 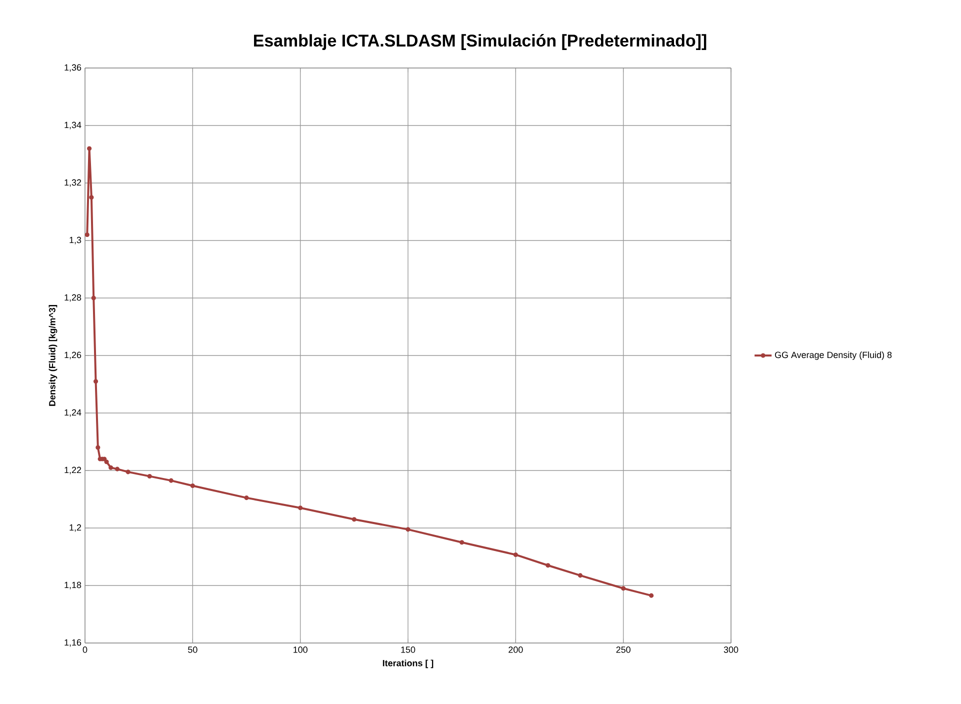 I want to click on chart-title: Esamblaje ICTA.SLDASM [Simulación [Predeterminado]], so click(x=480, y=42).